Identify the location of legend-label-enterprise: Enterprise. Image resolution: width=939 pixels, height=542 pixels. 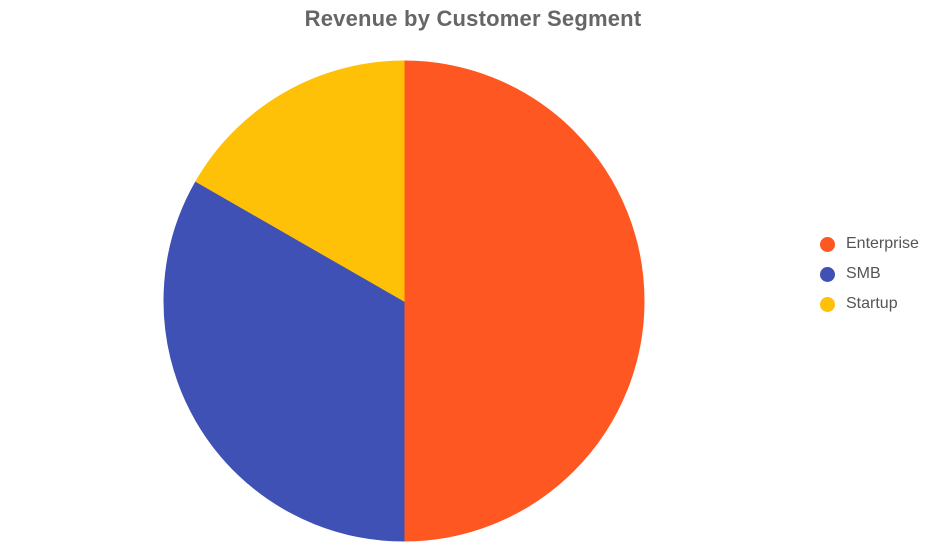
(882, 243).